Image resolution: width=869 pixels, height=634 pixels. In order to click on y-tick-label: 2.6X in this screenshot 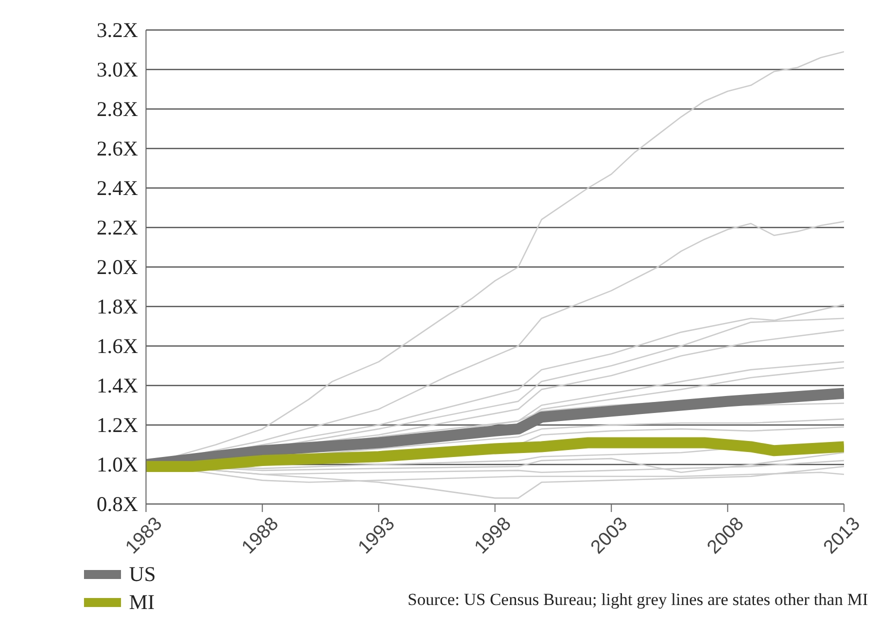, I will do `click(117, 148)`.